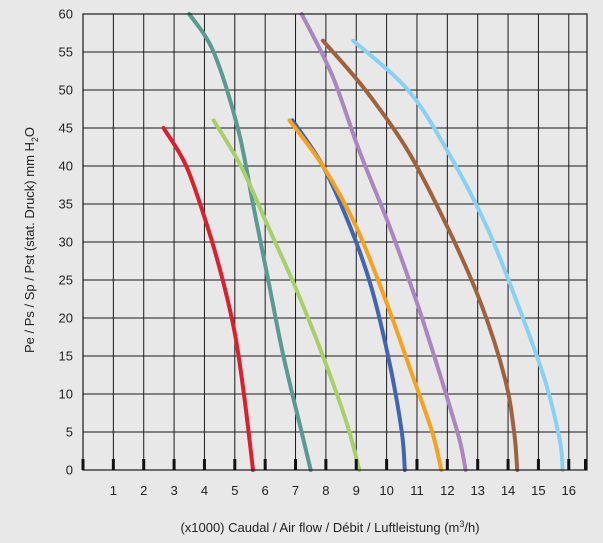  I want to click on y-axis-label-post: O, so click(29, 132).